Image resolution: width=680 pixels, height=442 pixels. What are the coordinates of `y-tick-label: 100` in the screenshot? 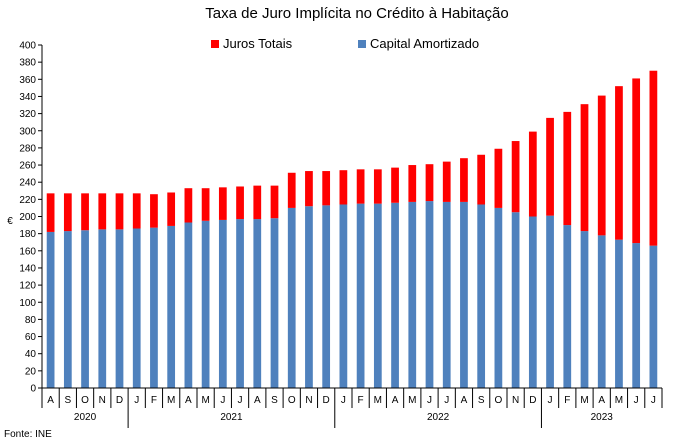 It's located at (27, 303).